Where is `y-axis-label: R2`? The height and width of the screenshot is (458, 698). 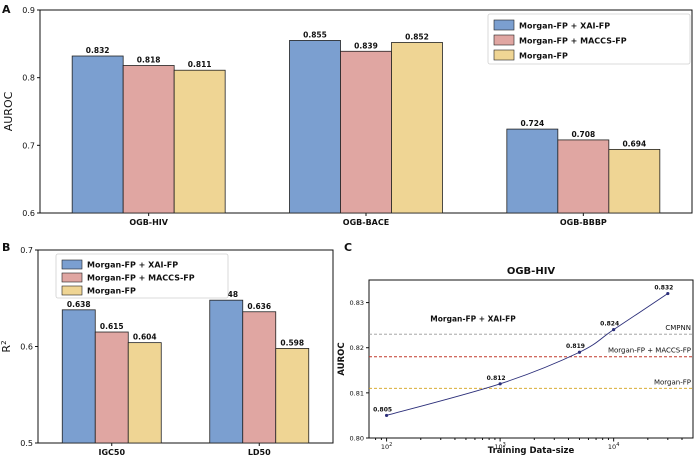 y-axis-label: R2 is located at coordinates (6, 346).